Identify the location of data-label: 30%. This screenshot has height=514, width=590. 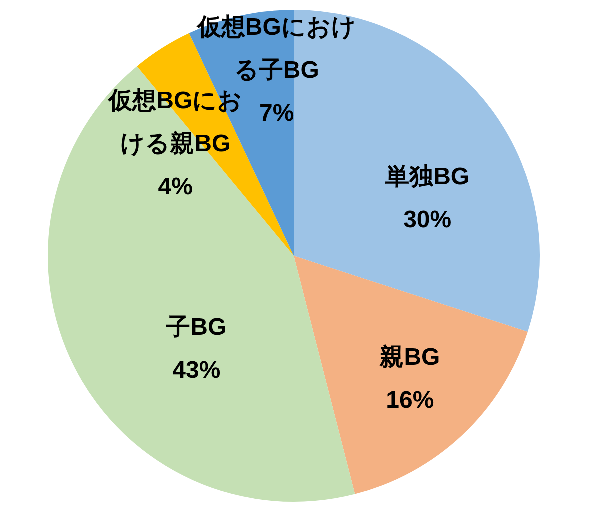
(428, 220).